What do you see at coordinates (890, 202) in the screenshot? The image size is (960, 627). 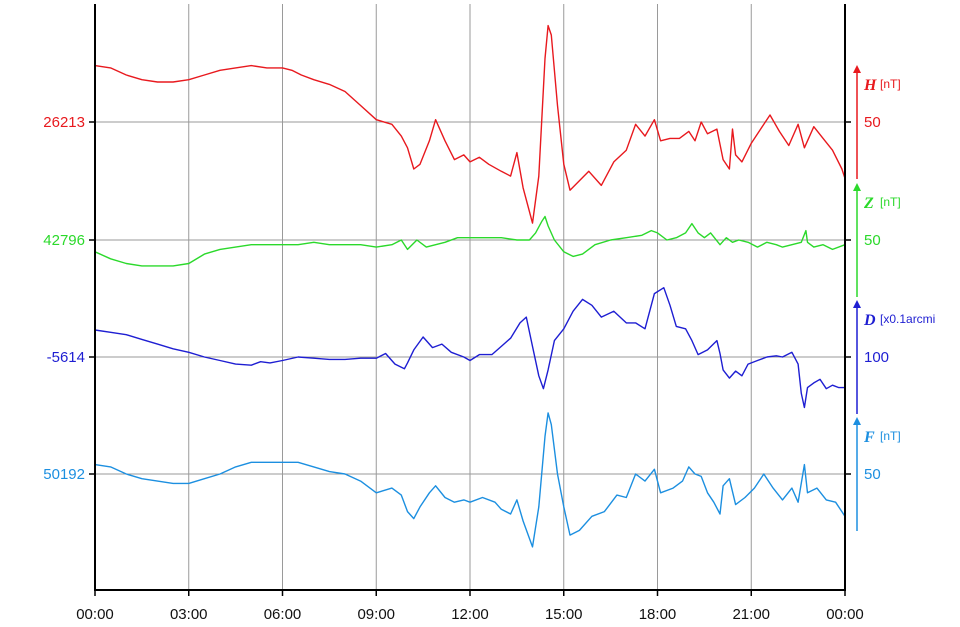 I see `unit-label-z: [nT]` at bounding box center [890, 202].